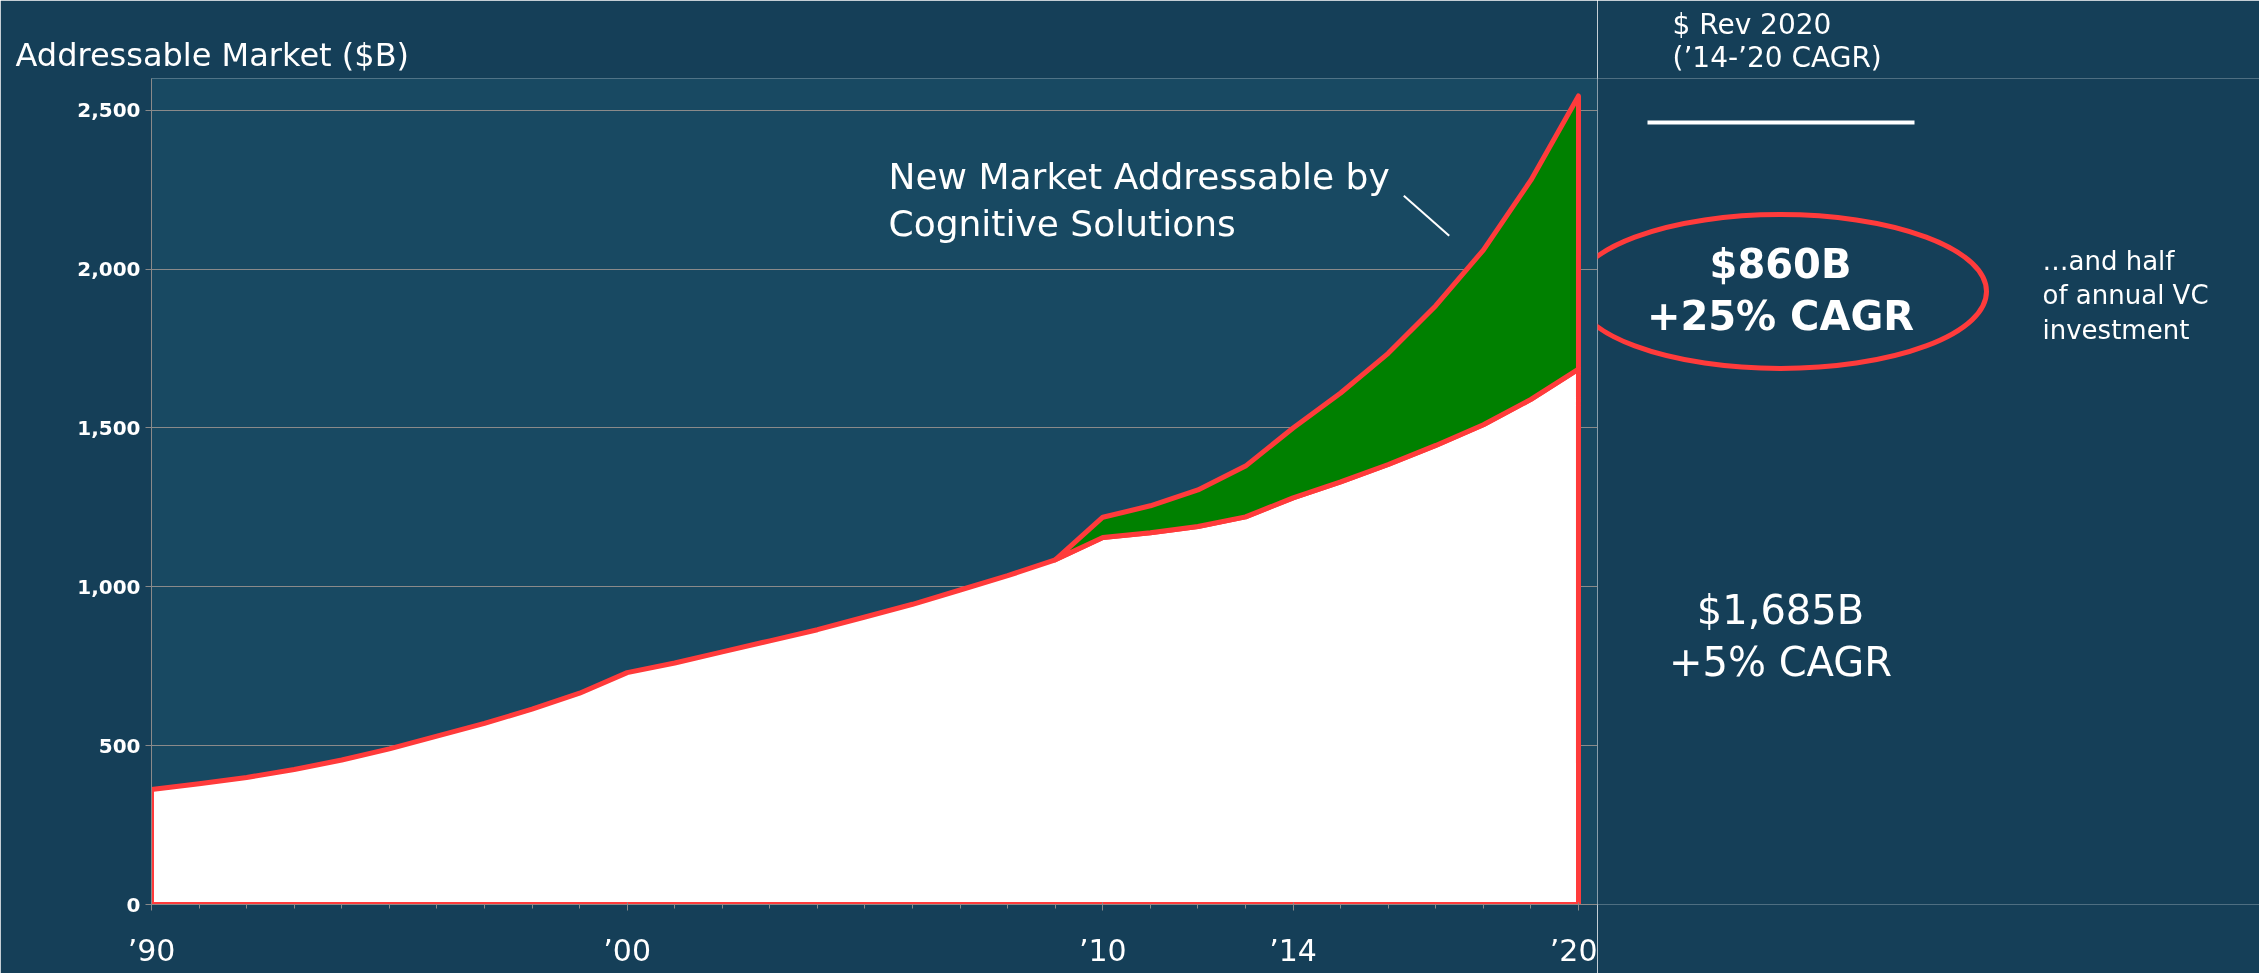 Image resolution: width=2259 pixels, height=973 pixels. Describe the element at coordinates (627, 950) in the screenshot. I see `x-tick-label: ’00` at that location.